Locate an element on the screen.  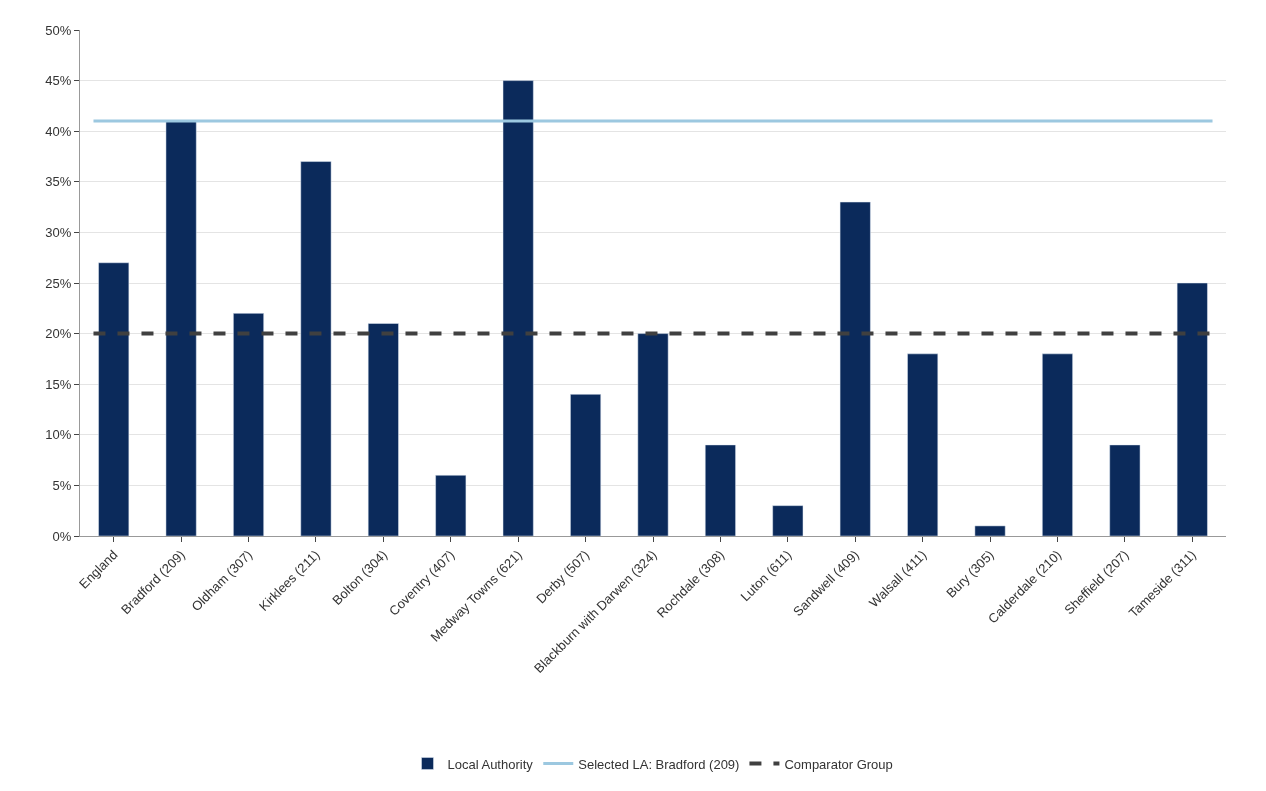
legend-label: Comparator Group is located at coordinates (838, 764).